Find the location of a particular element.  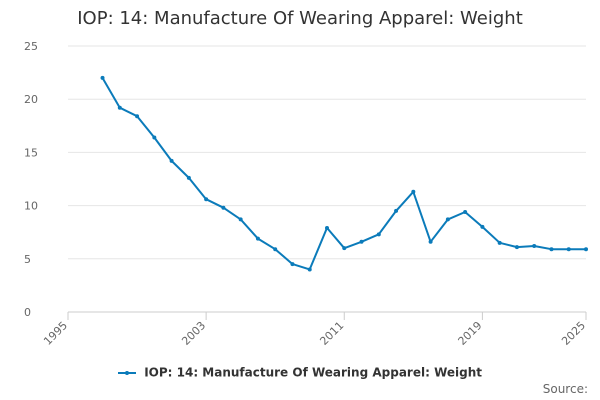

x-tick-label: 2011 is located at coordinates (331, 333).